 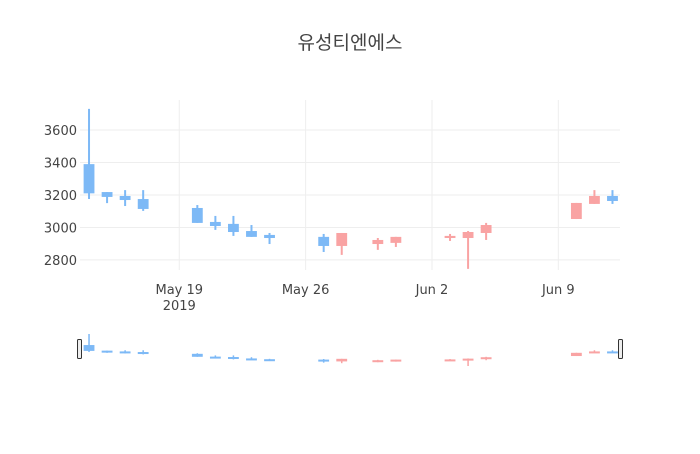 I want to click on x-tick-label: Jun 2, so click(x=432, y=290).